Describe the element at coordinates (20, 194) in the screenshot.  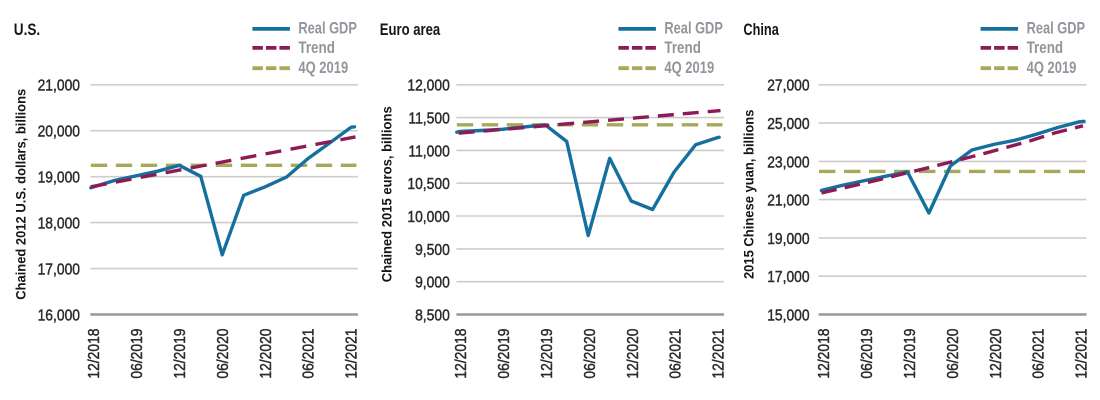
I see `svg-text:Chained 2012 U.S. dollars, bil: Chained 2012 U.S. dollars, billions` at that location.